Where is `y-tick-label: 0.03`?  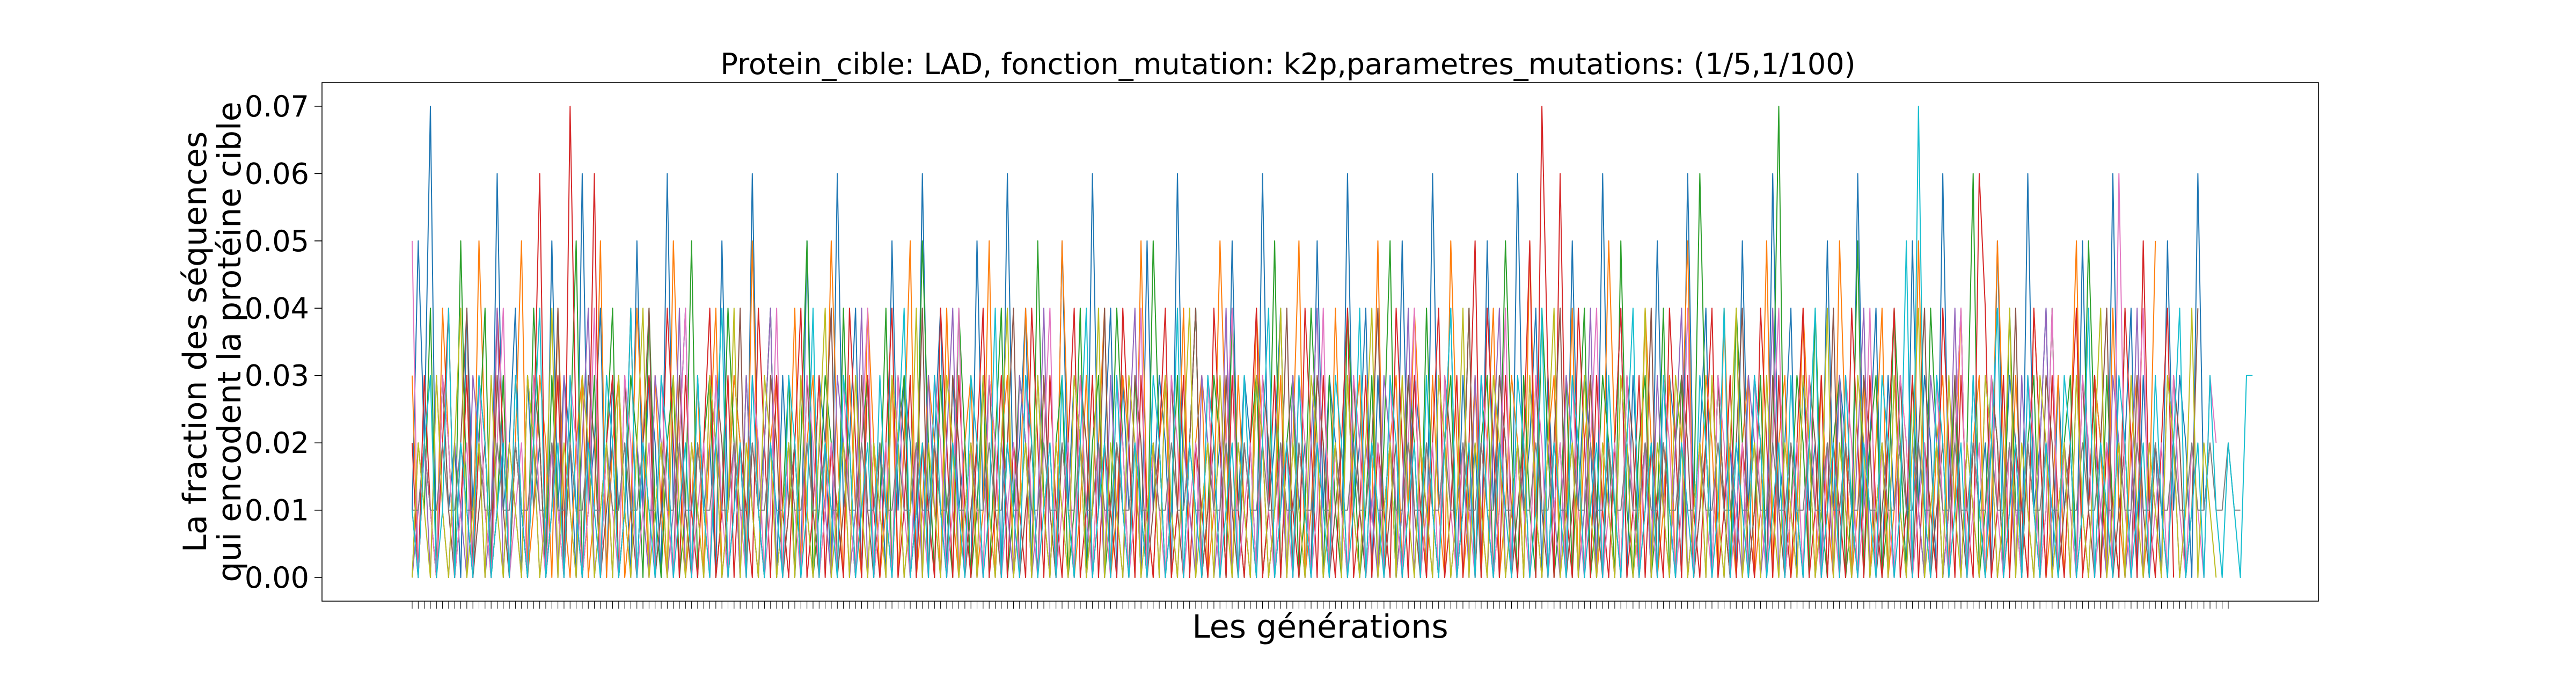
y-tick-label: 0.03 is located at coordinates (277, 376).